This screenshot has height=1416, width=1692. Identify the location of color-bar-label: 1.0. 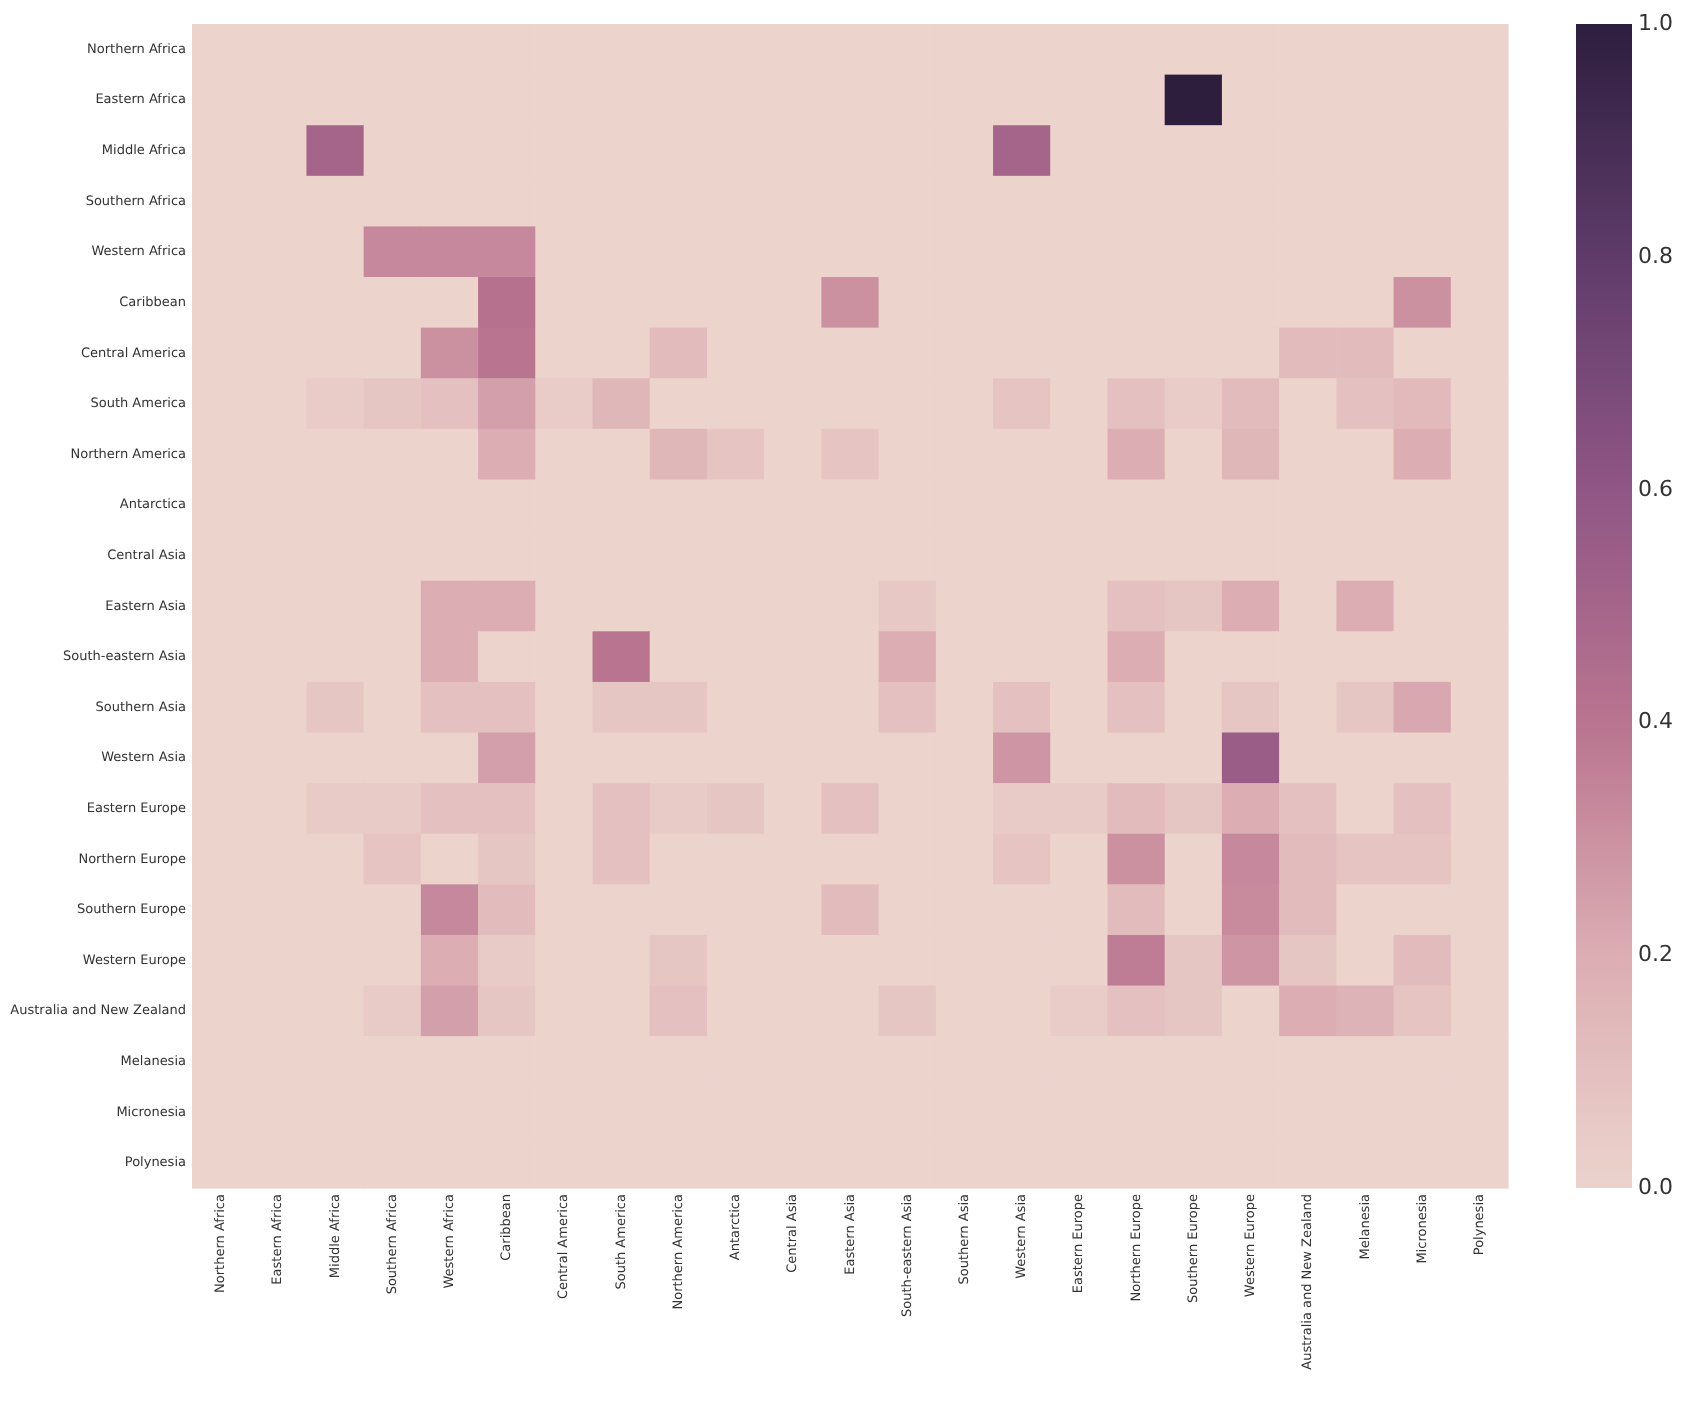
(1655, 23).